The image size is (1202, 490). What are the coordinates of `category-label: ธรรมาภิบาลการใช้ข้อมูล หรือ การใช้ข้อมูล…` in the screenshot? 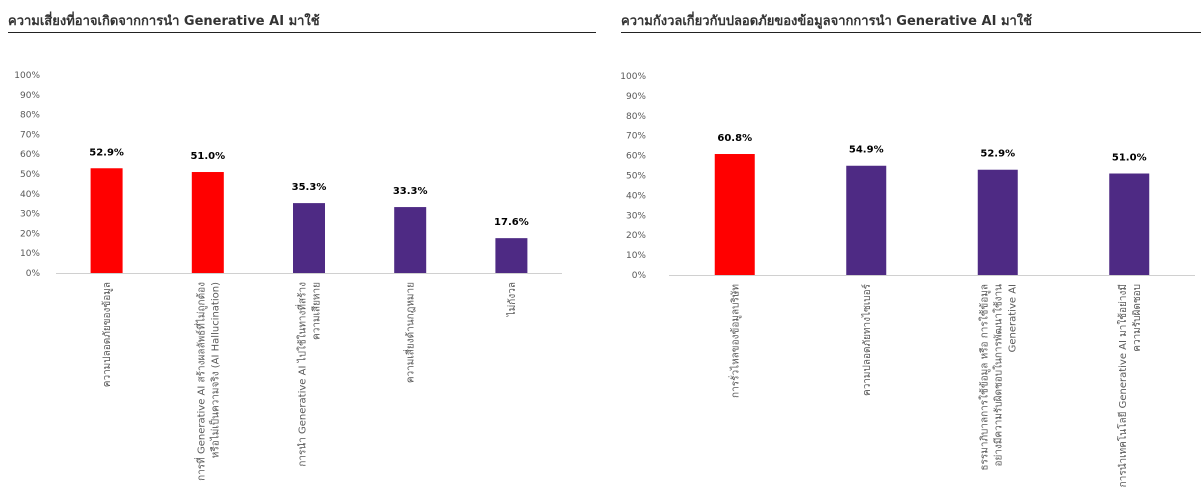 It's located at (998, 377).